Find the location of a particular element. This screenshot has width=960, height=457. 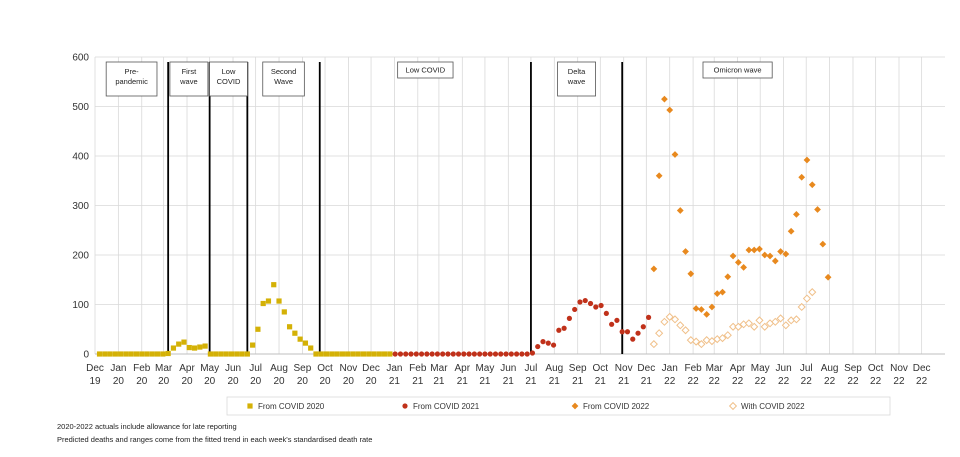

wave-label-text: Omicron wave is located at coordinates (738, 70).